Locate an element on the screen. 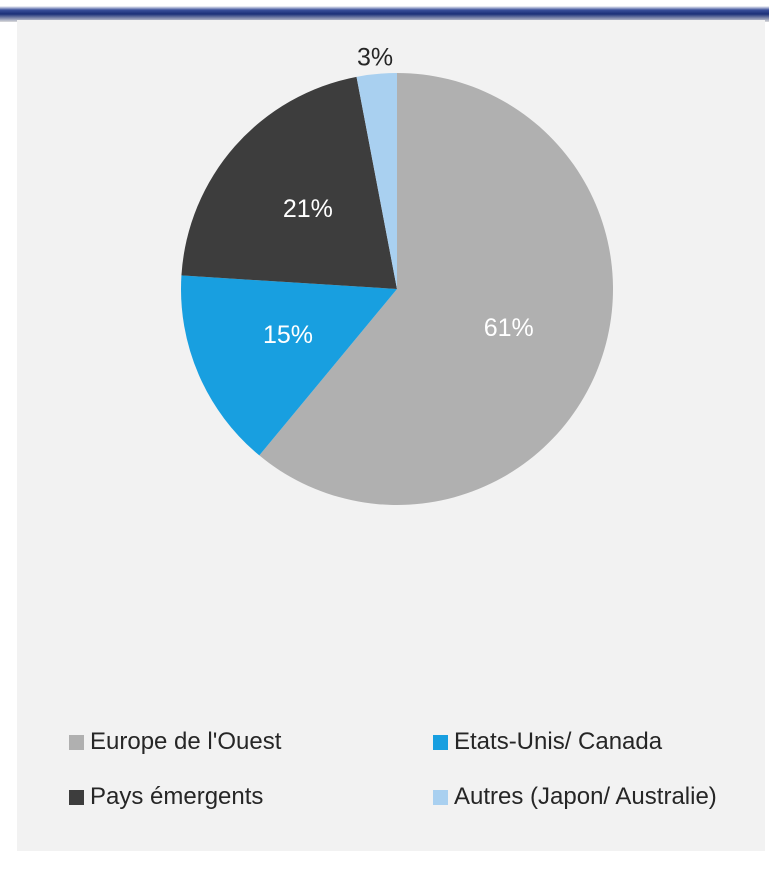 Image resolution: width=769 pixels, height=877 pixels. legend-swatch-etats-unis is located at coordinates (440, 742).